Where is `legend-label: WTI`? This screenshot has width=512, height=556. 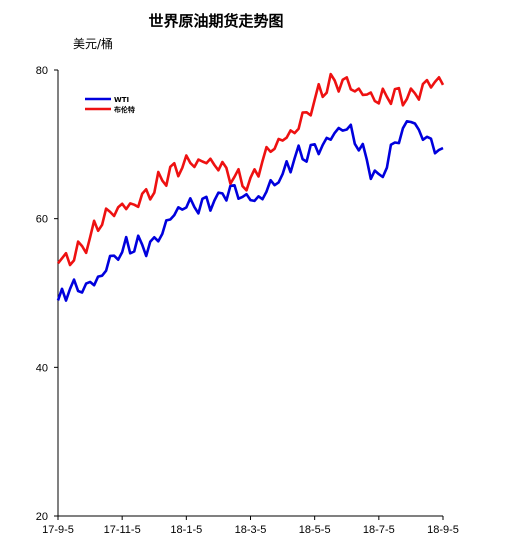 legend-label: WTI is located at coordinates (121, 100).